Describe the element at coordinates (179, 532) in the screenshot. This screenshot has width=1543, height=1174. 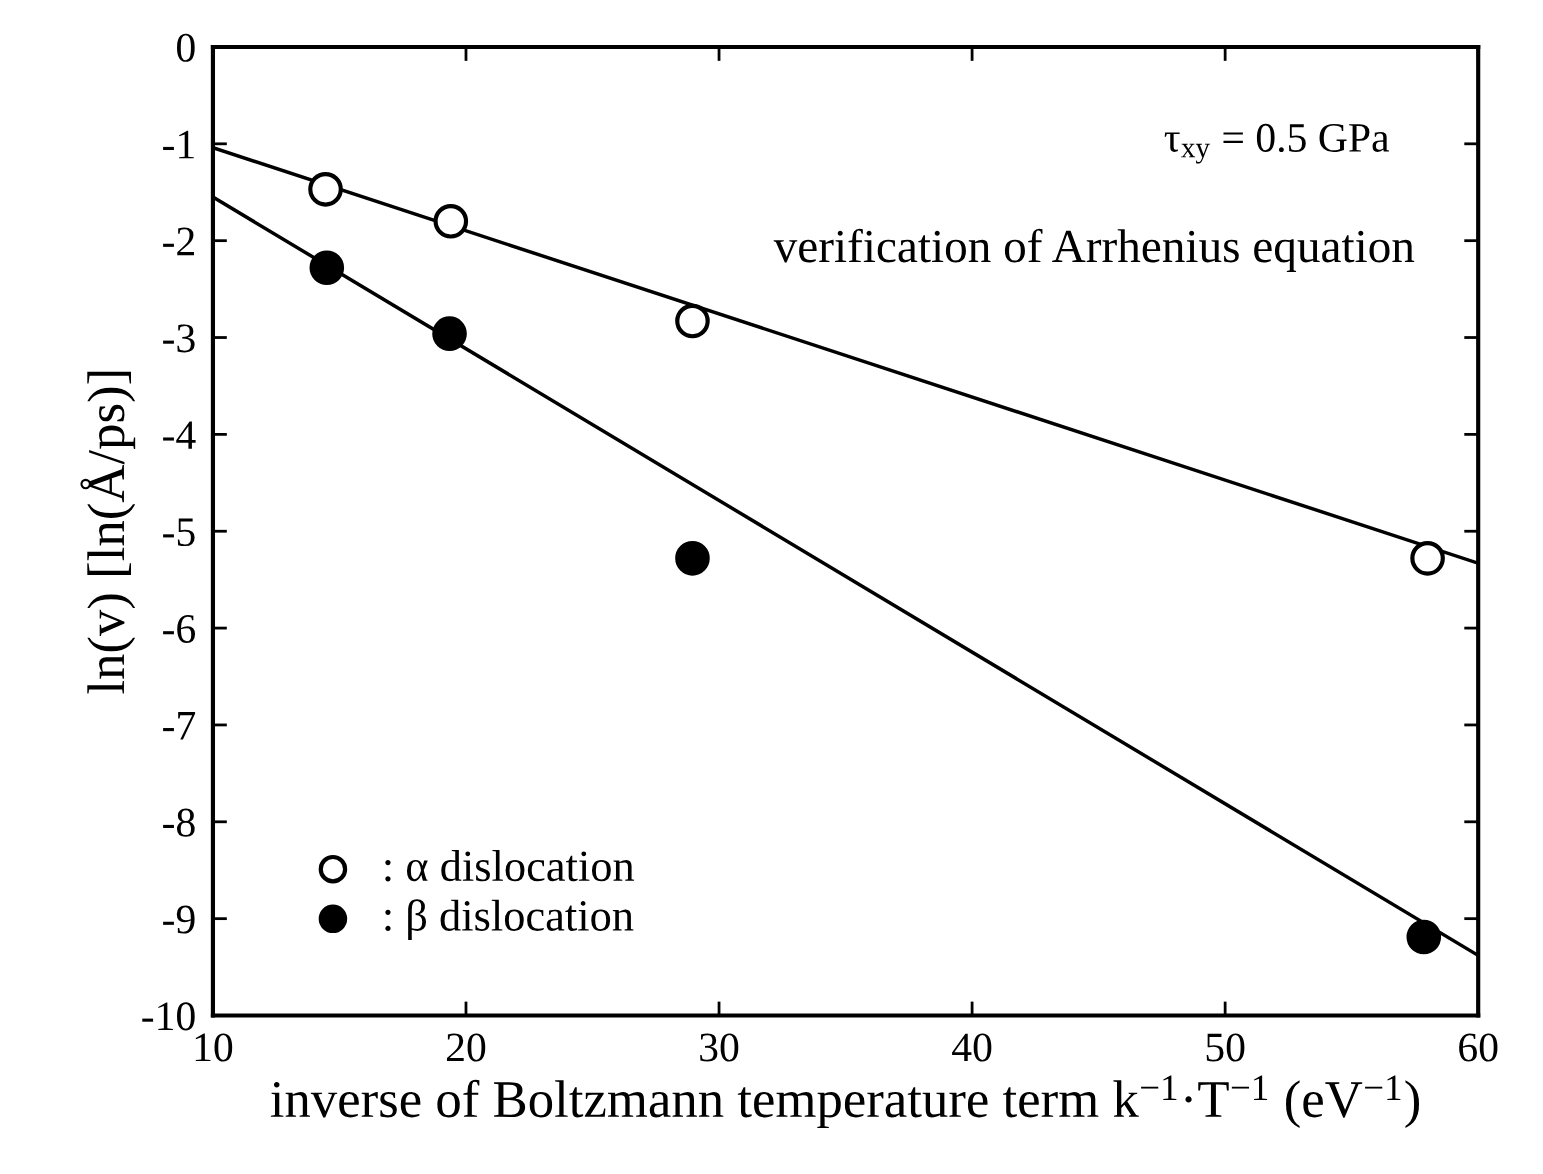
I see `y-tick-label: -5` at that location.